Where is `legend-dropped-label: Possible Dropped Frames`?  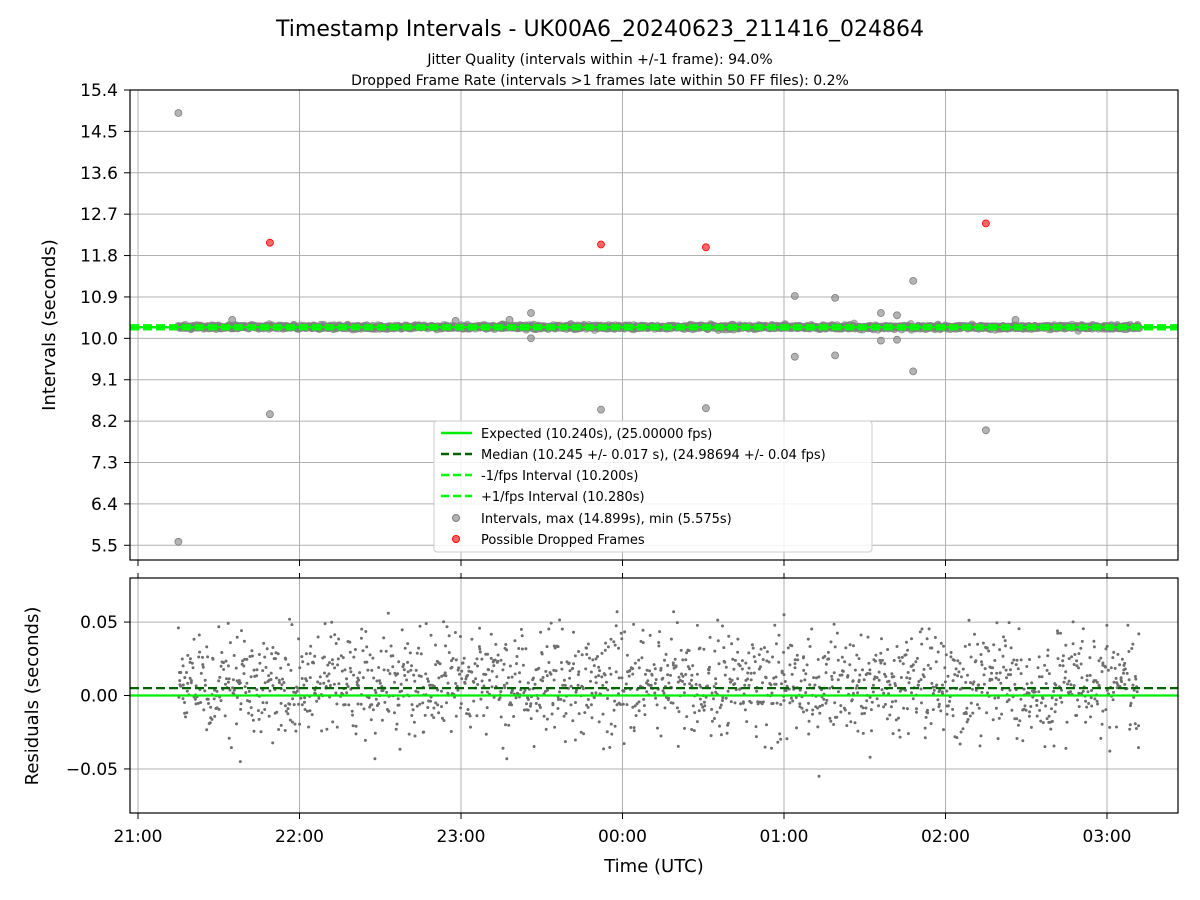 legend-dropped-label: Possible Dropped Frames is located at coordinates (563, 540).